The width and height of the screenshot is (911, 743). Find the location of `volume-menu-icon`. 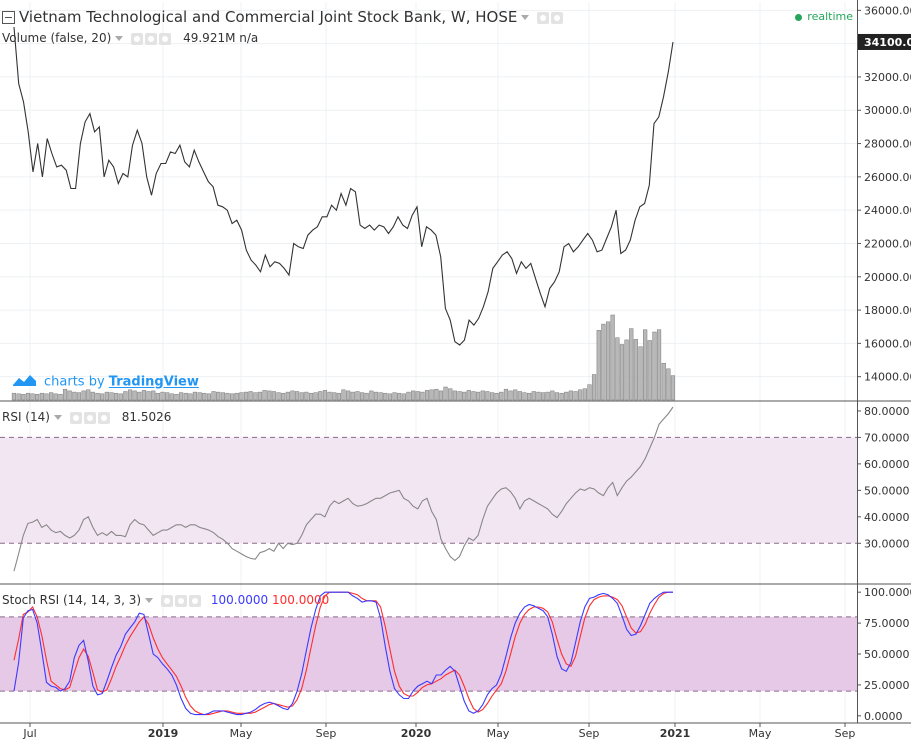

volume-menu-icon is located at coordinates (119, 38).